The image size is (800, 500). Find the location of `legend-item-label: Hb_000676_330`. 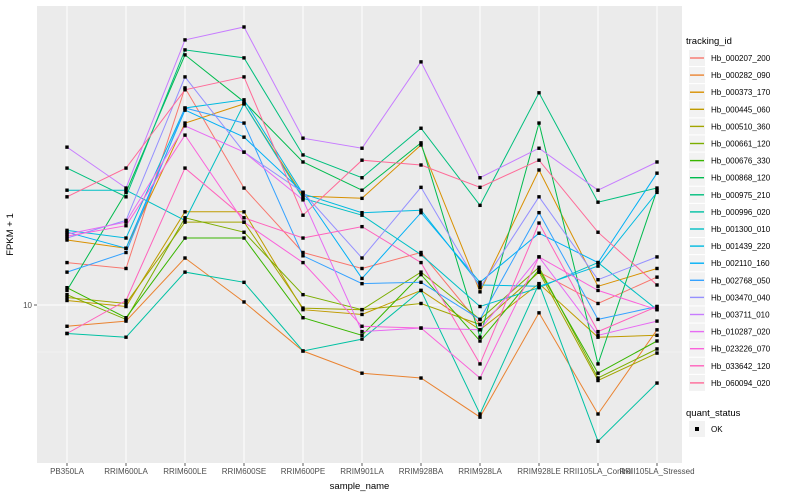

legend-item-label: Hb_000676_330 is located at coordinates (741, 161).